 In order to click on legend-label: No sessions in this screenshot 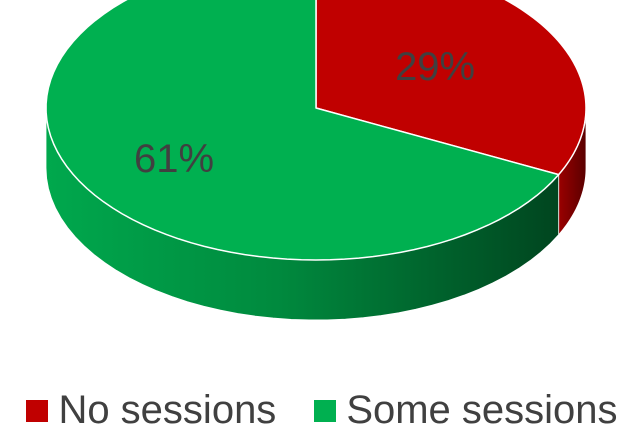, I will do `click(167, 410)`.